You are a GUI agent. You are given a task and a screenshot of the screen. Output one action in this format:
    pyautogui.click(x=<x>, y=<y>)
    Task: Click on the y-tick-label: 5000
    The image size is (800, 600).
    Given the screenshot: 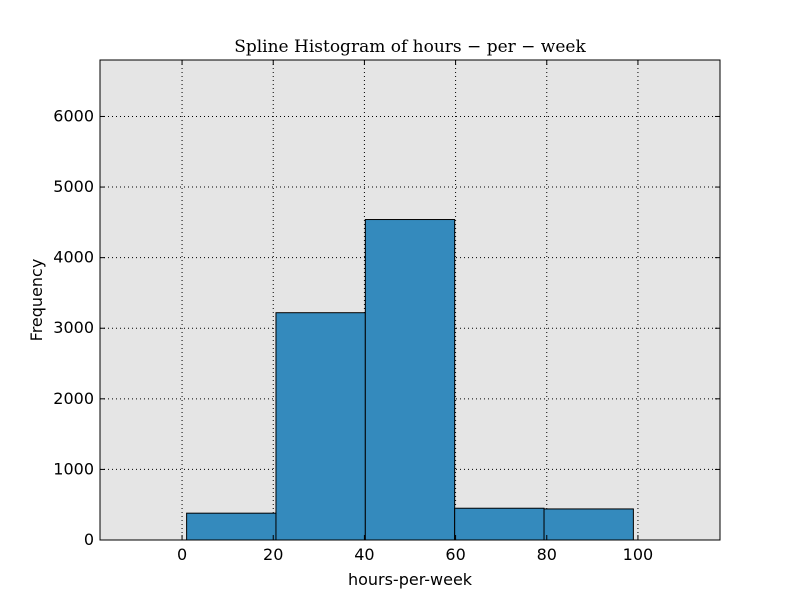 What is the action you would take?
    pyautogui.click(x=73, y=186)
    